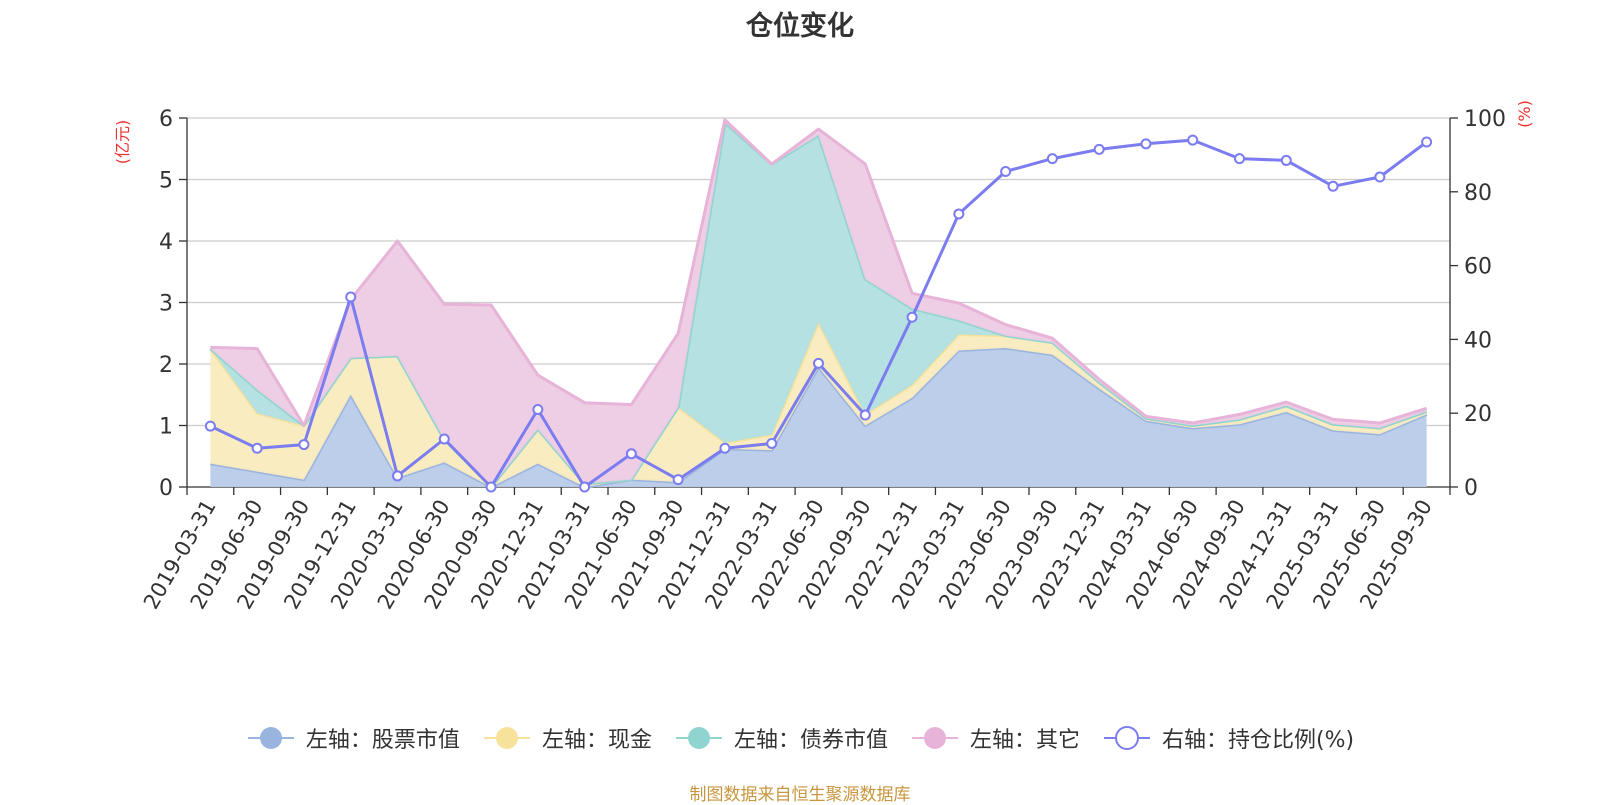  I want to click on legend-item: 右轴：持仓比例(%), so click(1228, 738).